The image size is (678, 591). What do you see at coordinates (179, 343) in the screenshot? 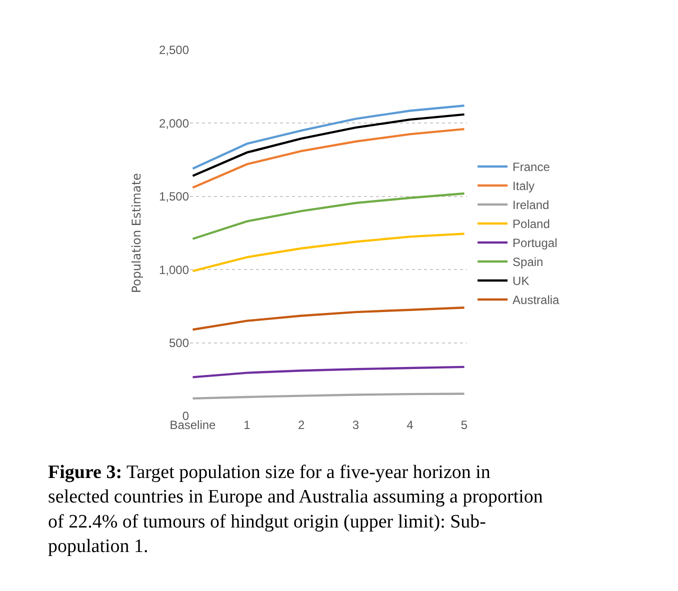
I see `y-tick-label: 500` at bounding box center [179, 343].